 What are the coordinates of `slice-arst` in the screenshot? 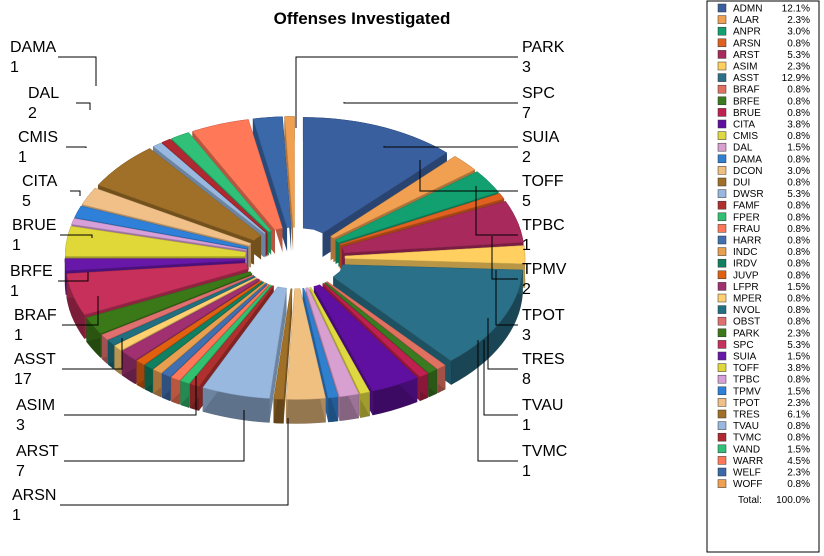 It's located at (432, 227).